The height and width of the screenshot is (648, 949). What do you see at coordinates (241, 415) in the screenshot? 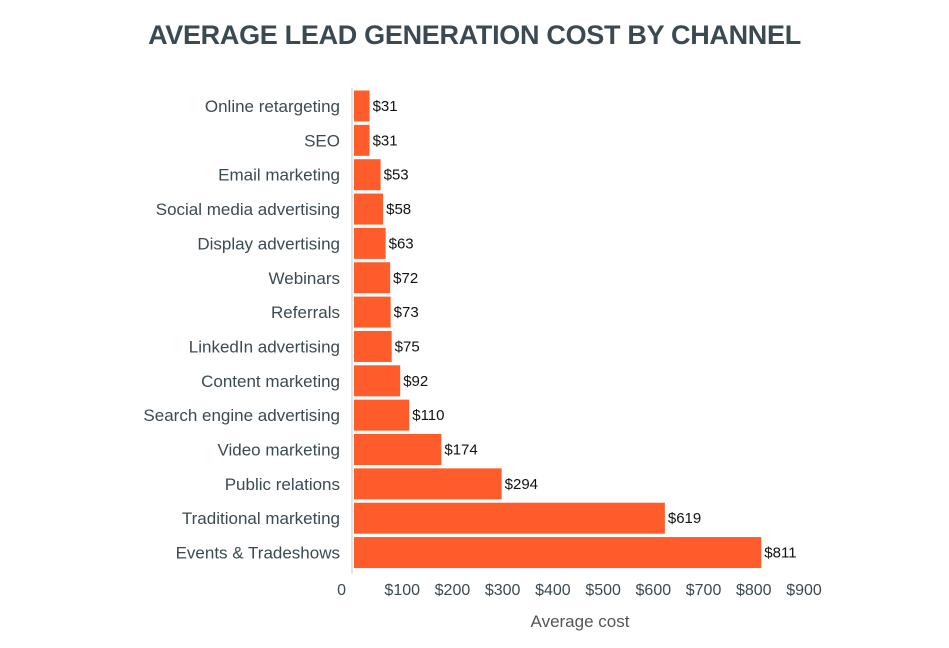
I see `category-label: Search engine advertising` at bounding box center [241, 415].